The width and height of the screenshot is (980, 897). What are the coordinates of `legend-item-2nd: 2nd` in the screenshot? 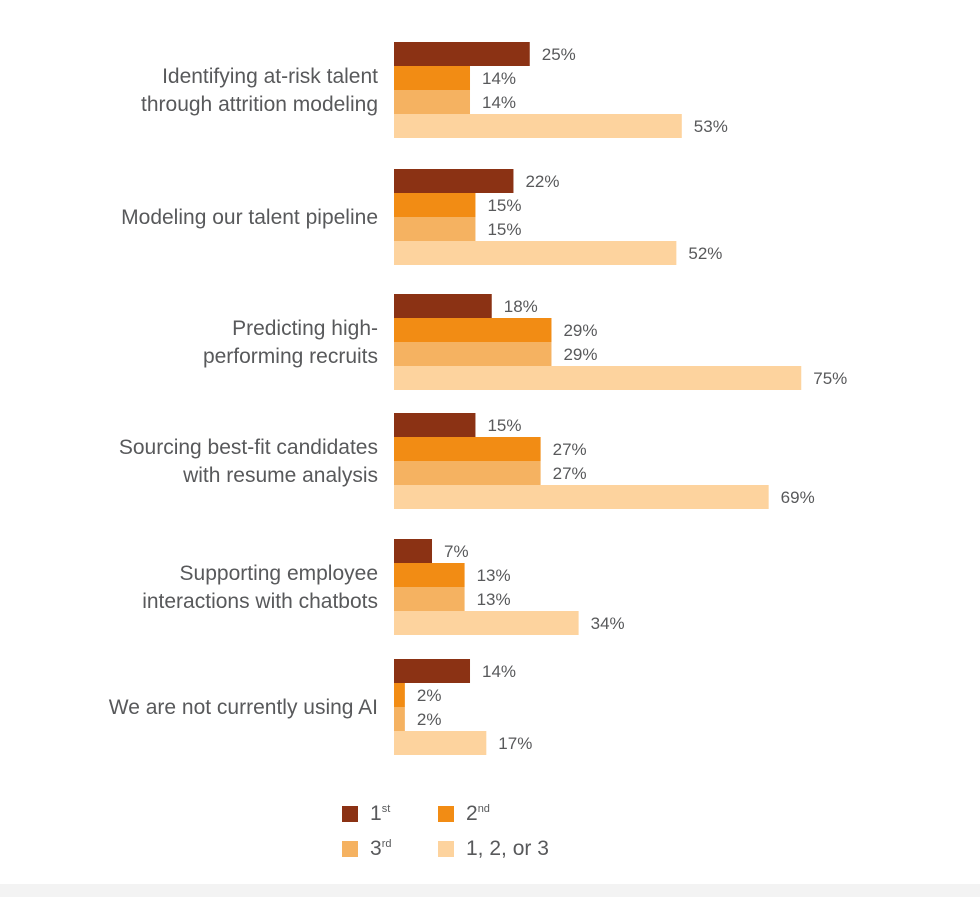 It's located at (464, 814).